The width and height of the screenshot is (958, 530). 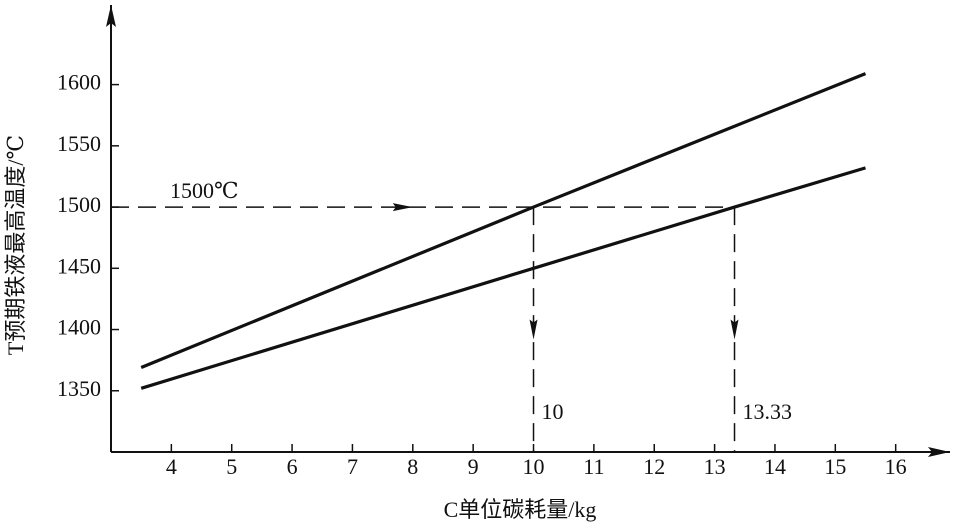 What do you see at coordinates (79, 82) in the screenshot?
I see `y-tick-label: 1600` at bounding box center [79, 82].